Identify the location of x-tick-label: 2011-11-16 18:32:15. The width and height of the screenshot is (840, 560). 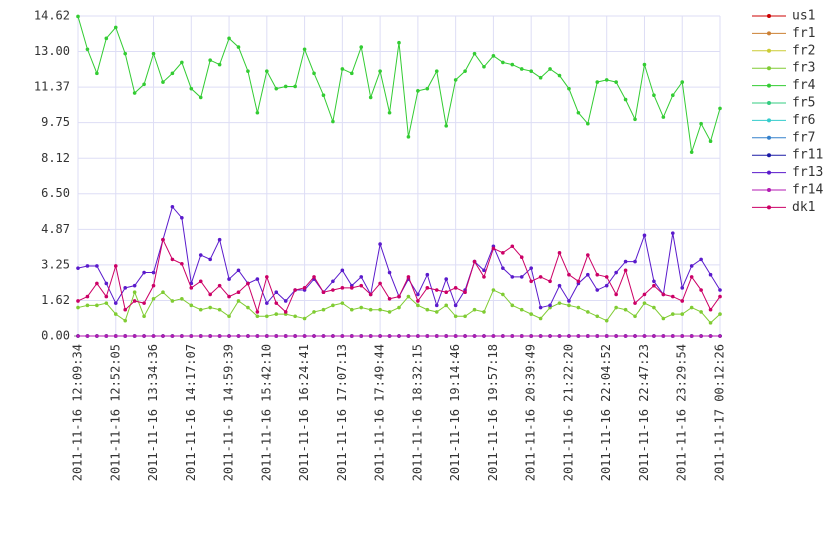
(417, 412).